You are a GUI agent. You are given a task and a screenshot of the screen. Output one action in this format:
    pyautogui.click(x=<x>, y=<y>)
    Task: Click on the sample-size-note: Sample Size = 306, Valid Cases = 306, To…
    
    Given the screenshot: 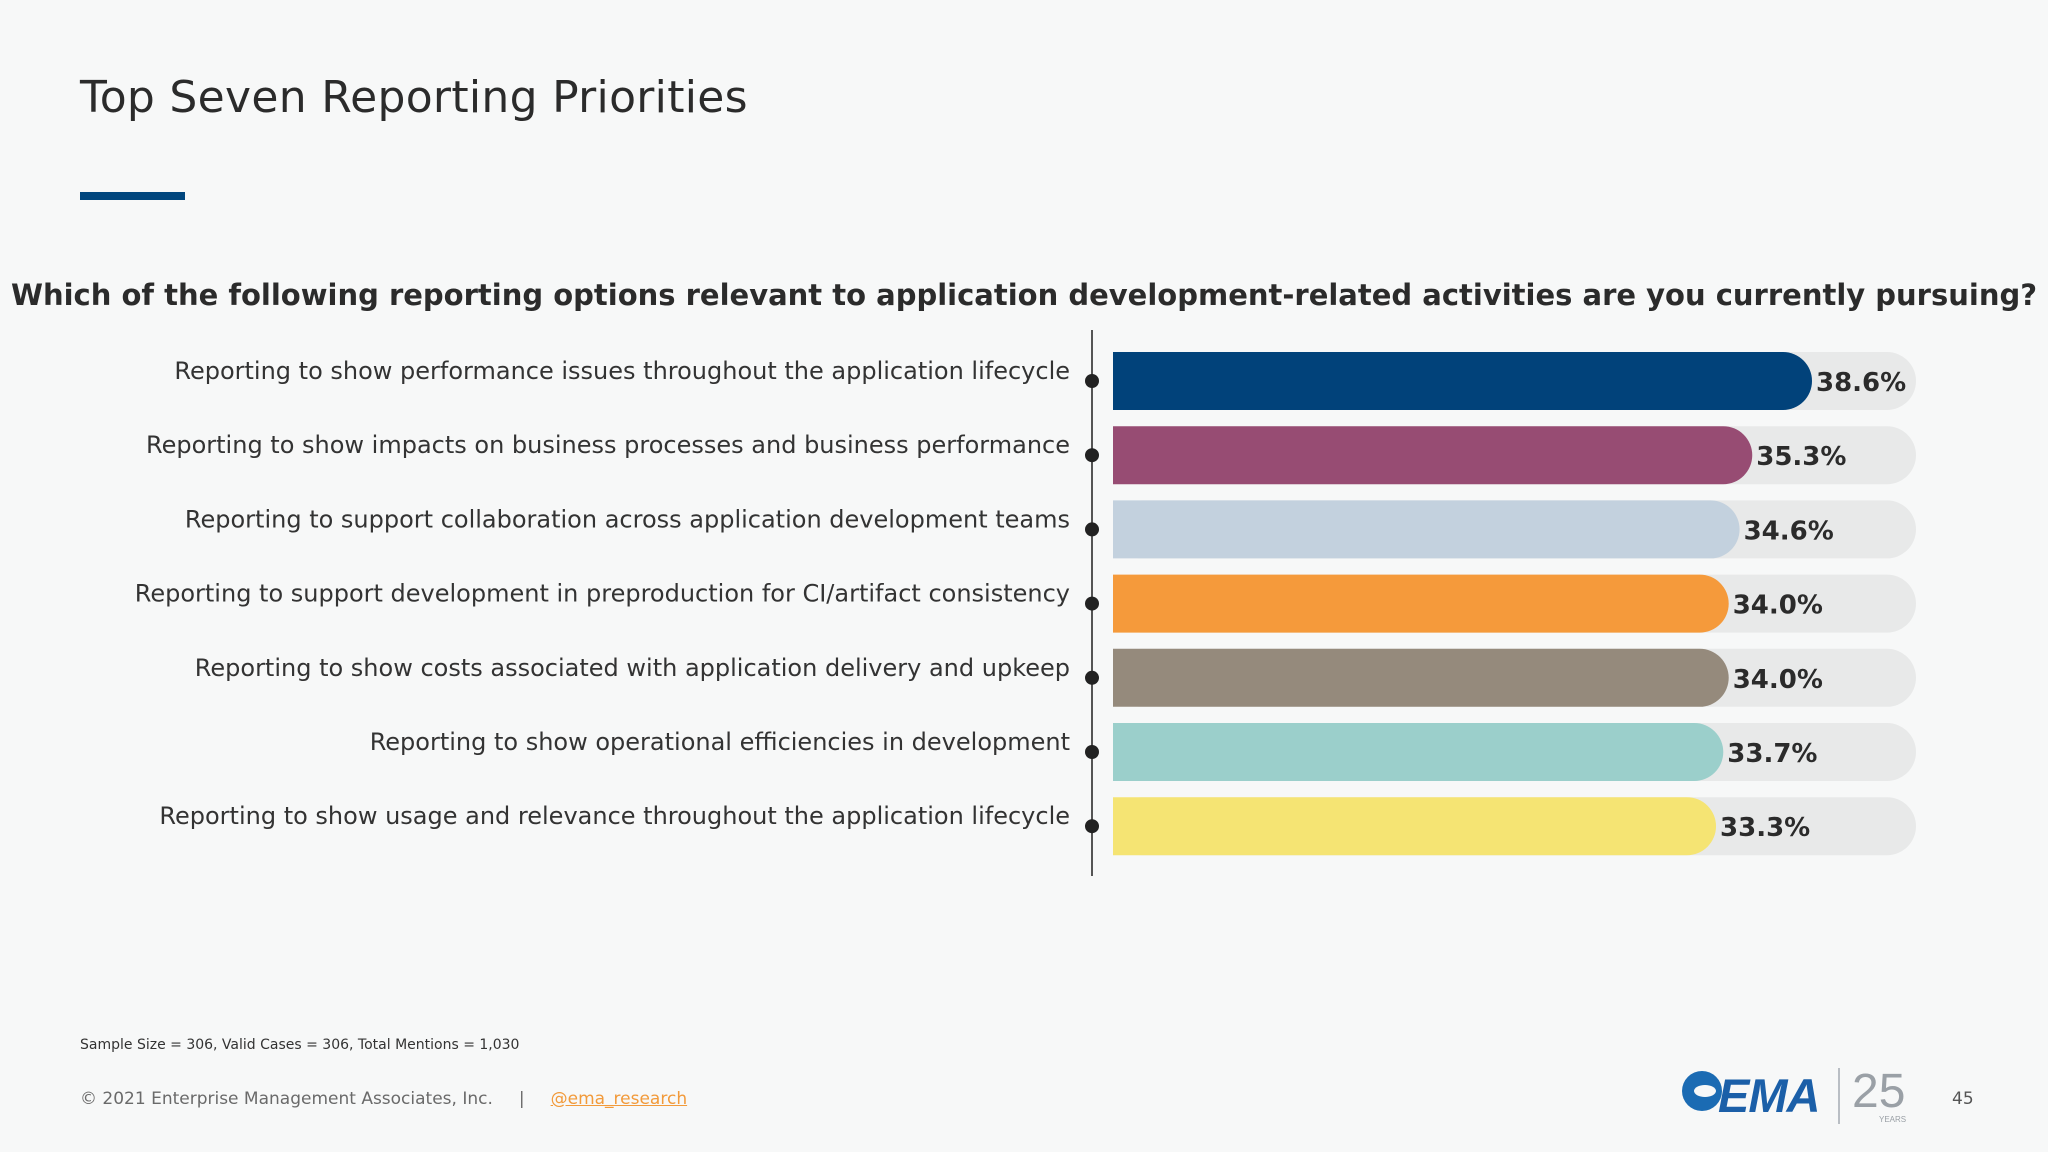 What is the action you would take?
    pyautogui.click(x=300, y=1045)
    